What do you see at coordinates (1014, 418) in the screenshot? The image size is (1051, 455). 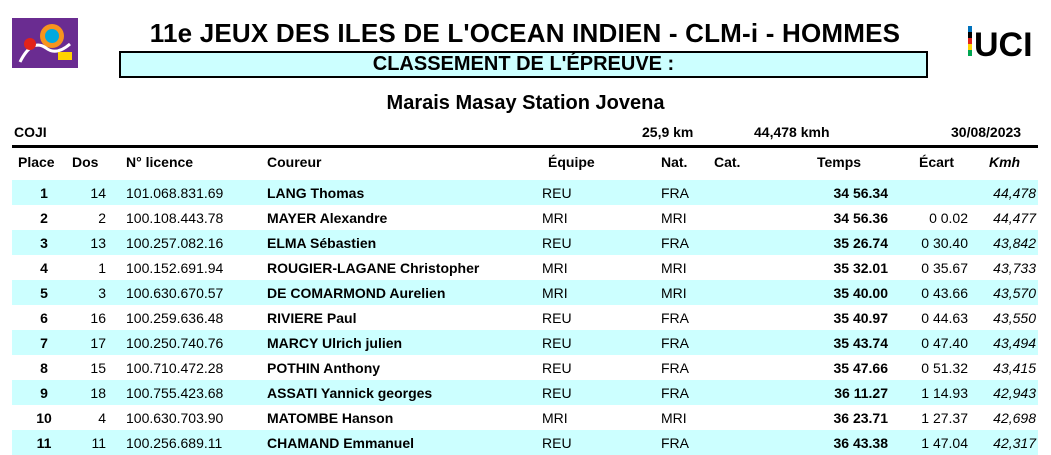 I see `speed-kmh: 42,698` at bounding box center [1014, 418].